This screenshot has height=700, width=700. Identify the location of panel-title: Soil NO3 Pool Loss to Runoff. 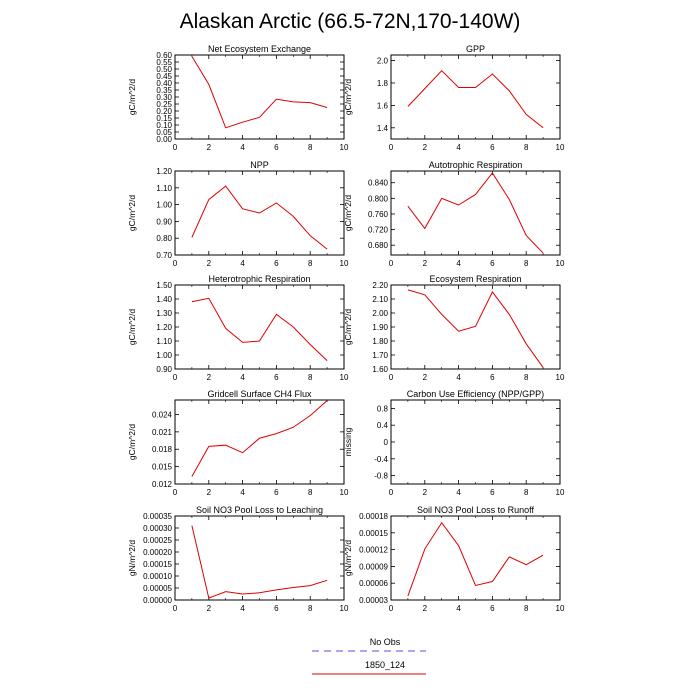
(475, 510).